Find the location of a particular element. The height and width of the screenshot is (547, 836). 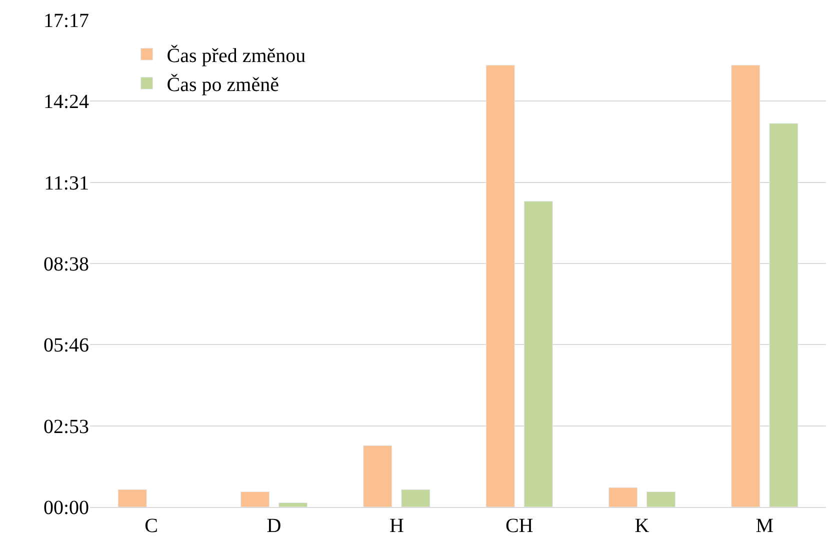

legend-label: Čas po změně is located at coordinates (223, 84).